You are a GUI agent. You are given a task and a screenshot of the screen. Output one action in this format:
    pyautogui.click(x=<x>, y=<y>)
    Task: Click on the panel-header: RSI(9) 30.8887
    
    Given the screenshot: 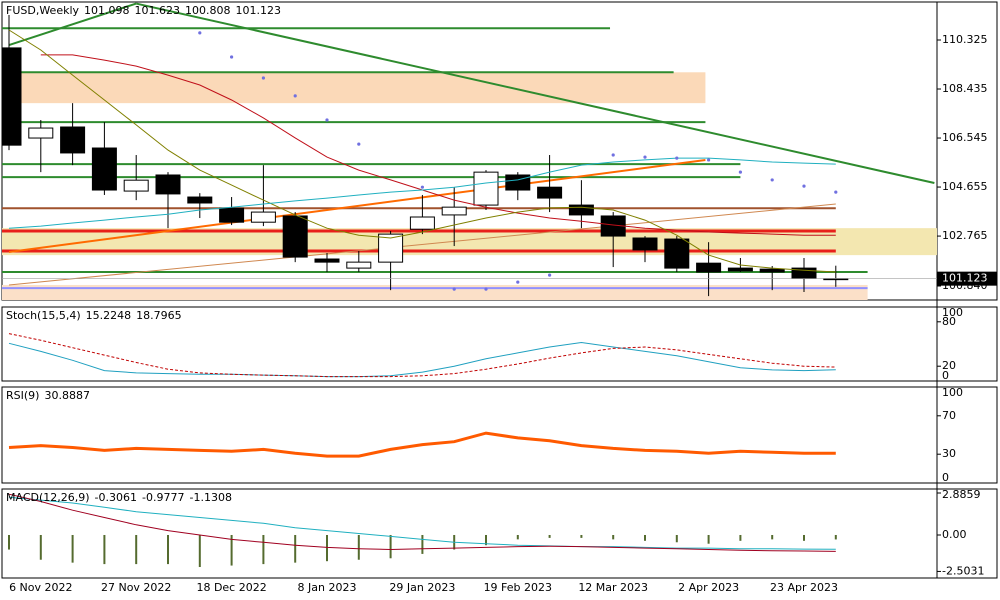 What is the action you would take?
    pyautogui.click(x=48, y=395)
    